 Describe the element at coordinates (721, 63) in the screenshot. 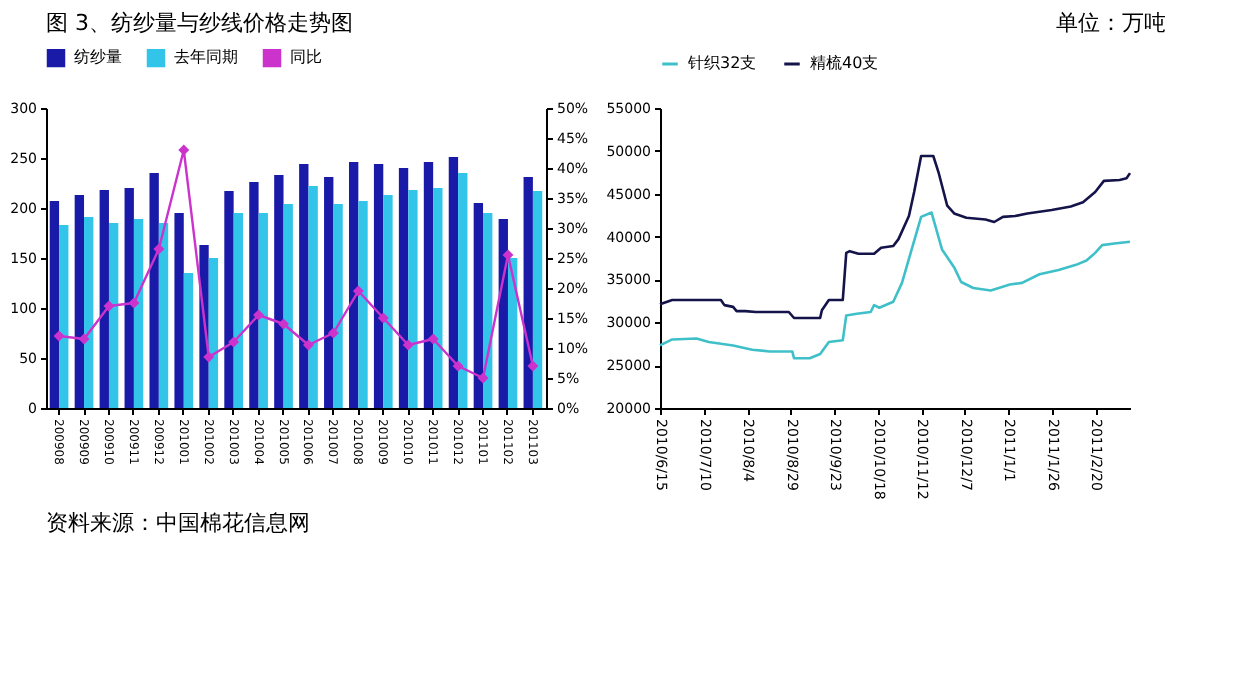

I see `legend-label: 针织32支` at that location.